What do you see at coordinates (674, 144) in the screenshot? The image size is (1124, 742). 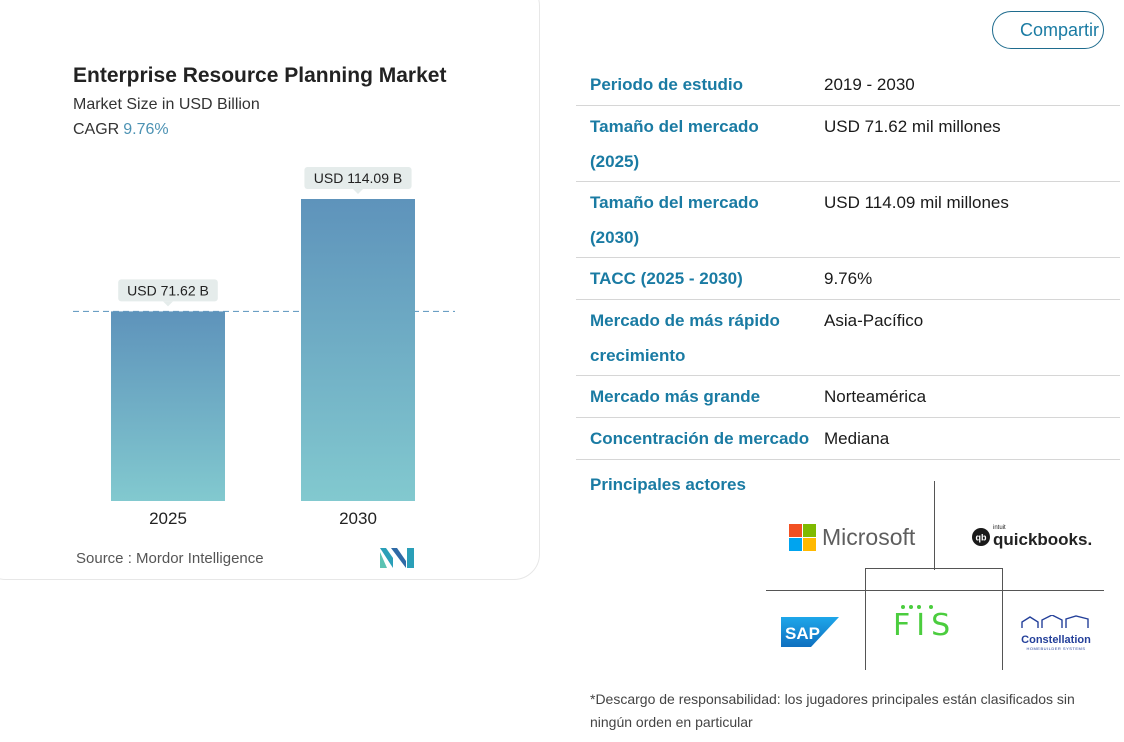 I see `row-key: Tamaño del mercado (2025)` at bounding box center [674, 144].